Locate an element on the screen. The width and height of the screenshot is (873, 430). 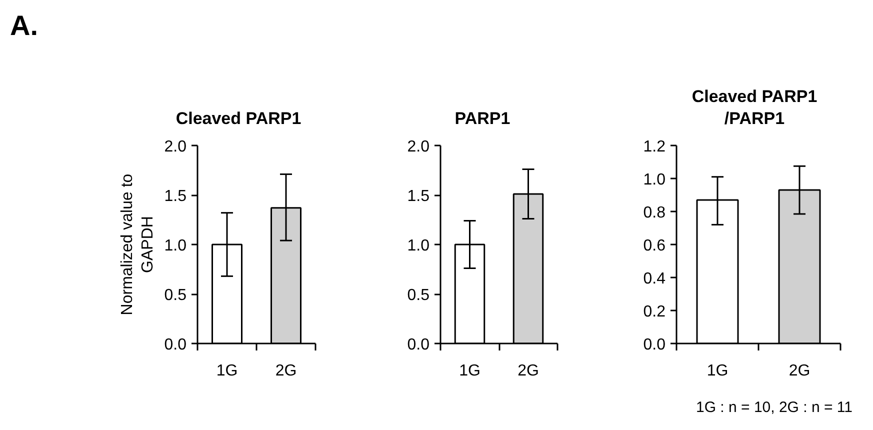
y-tick-label: 0.2 is located at coordinates (654, 312).